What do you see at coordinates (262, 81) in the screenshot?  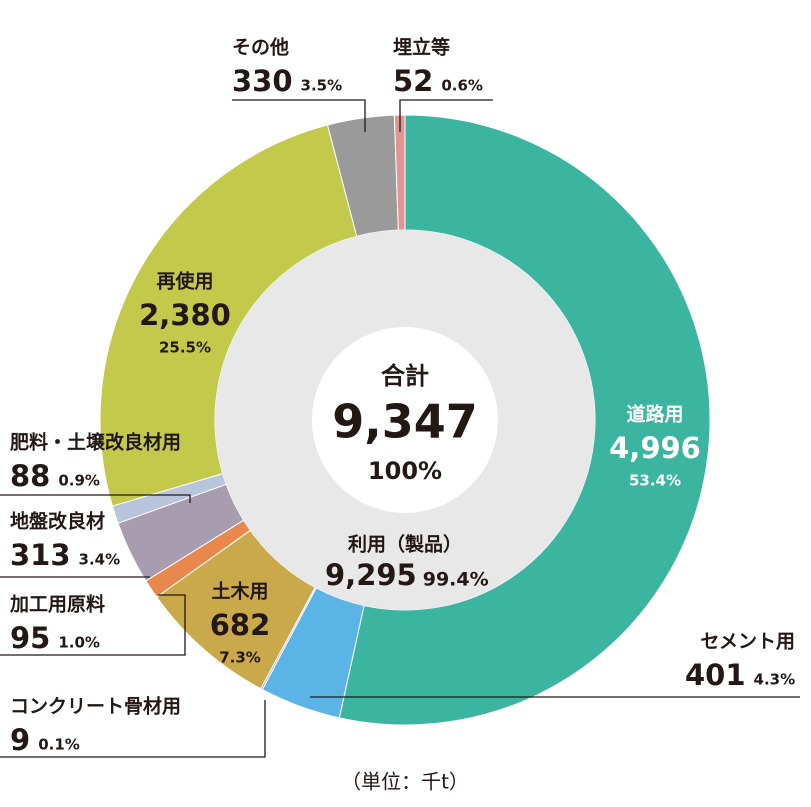 I see `value-label: 330` at bounding box center [262, 81].